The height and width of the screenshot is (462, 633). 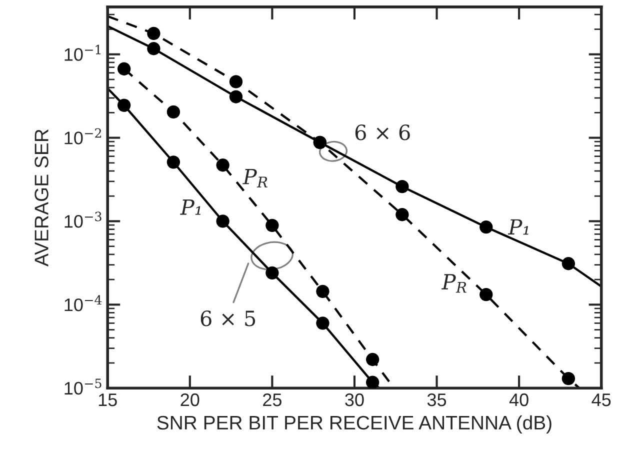 I want to click on annotation: 6 × 6, so click(x=382, y=132).